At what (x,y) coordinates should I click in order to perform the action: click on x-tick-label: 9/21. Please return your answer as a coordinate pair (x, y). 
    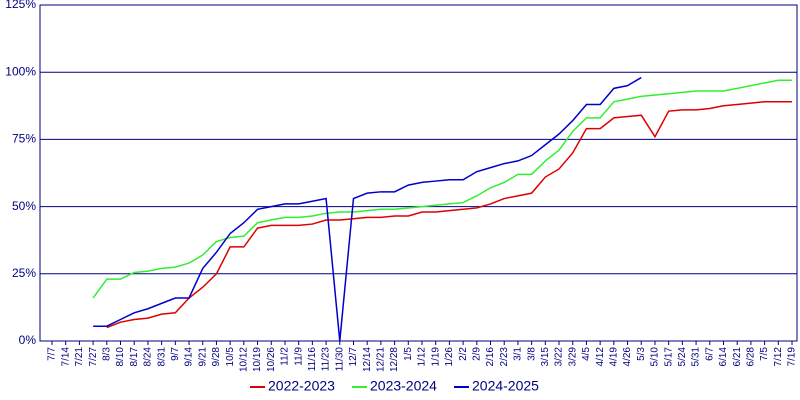
    Looking at the image, I should click on (202, 357).